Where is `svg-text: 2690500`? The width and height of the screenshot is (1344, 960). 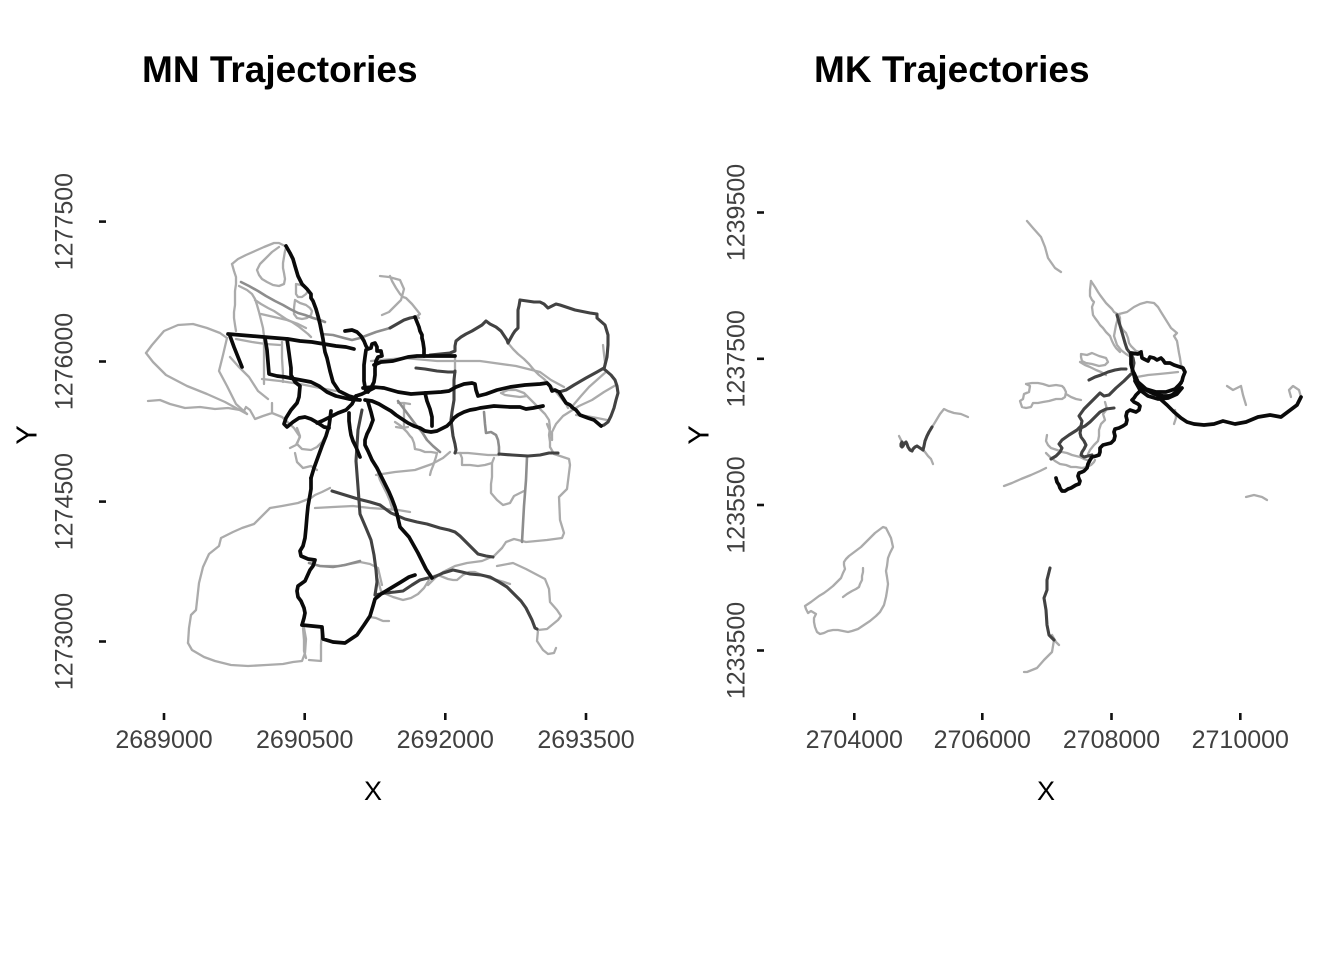 svg-text: 2690500 is located at coordinates (304, 740).